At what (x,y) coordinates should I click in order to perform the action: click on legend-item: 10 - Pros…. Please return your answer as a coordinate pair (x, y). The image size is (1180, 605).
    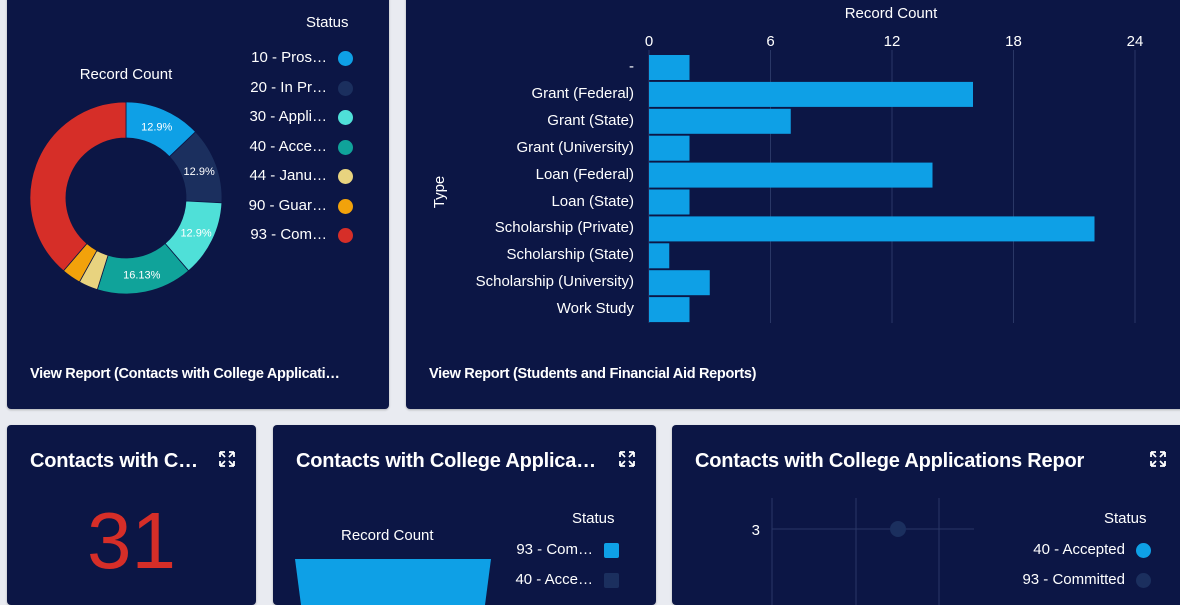
    Looking at the image, I should click on (180, 58).